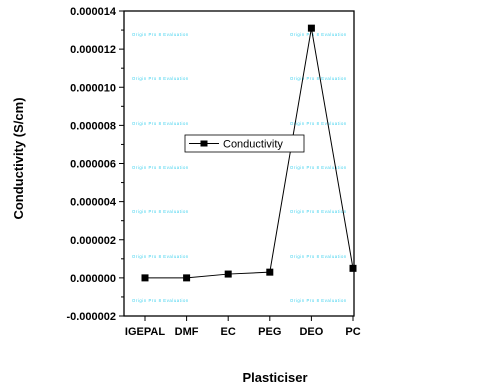  What do you see at coordinates (204, 143) in the screenshot?
I see `legend-marker` at bounding box center [204, 143].